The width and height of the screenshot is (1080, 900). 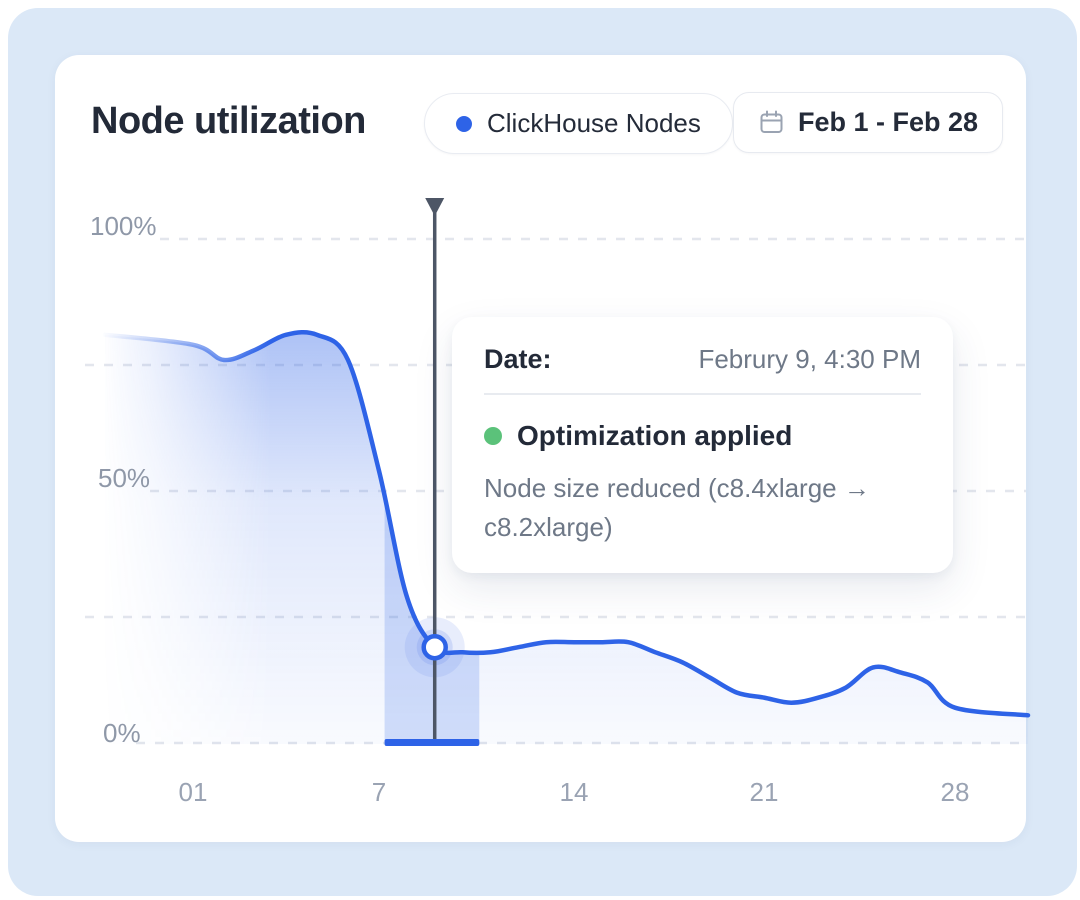 I want to click on legend-clickhouse-nodes: ClickHouse Nodes, so click(x=578, y=123).